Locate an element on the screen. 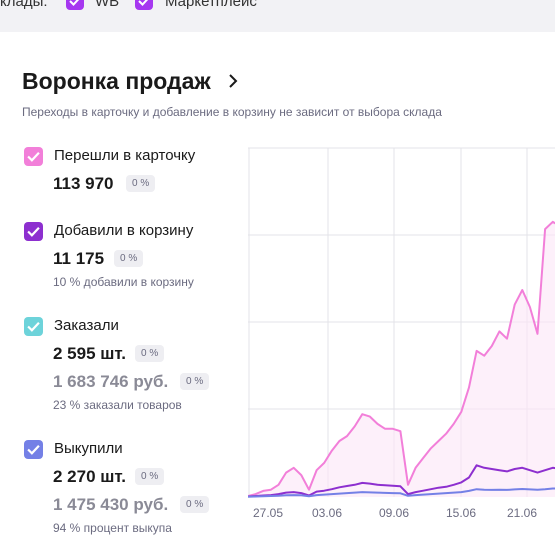 The width and height of the screenshot is (555, 541). metric-note-ordered: 23 % заказали товаров is located at coordinates (117, 405).